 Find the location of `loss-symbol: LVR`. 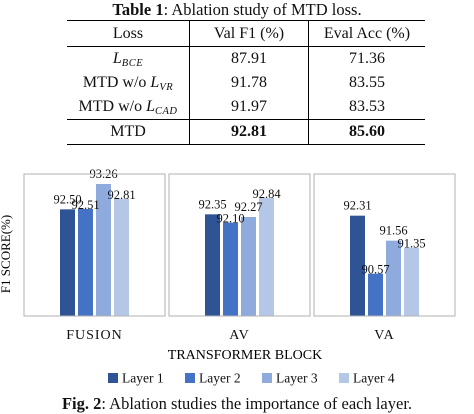

loss-symbol: LVR is located at coordinates (162, 83).